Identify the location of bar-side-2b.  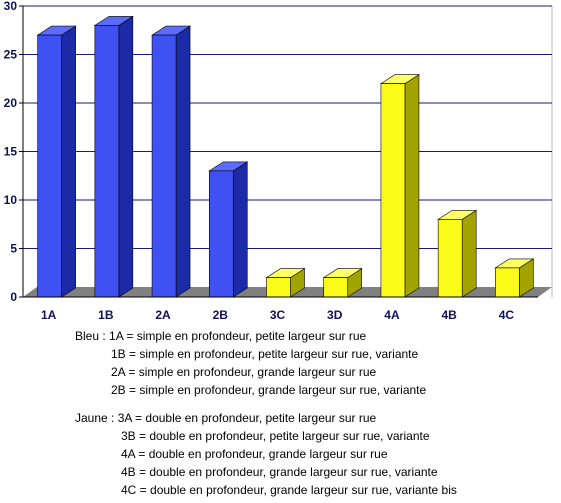
(240, 229).